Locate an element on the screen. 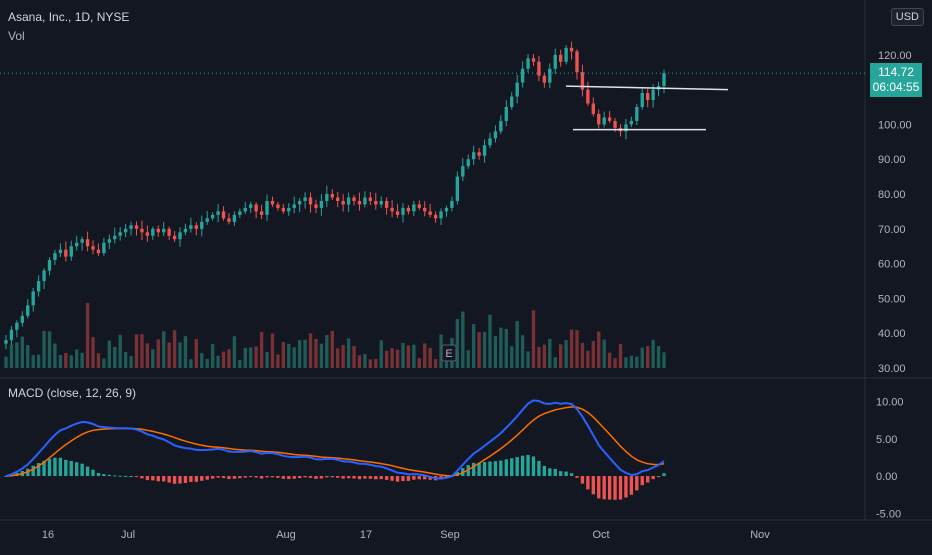 This screenshot has width=932, height=555. symbol-legend: Asana, Inc., 1D, NYSE is located at coordinates (69, 17).